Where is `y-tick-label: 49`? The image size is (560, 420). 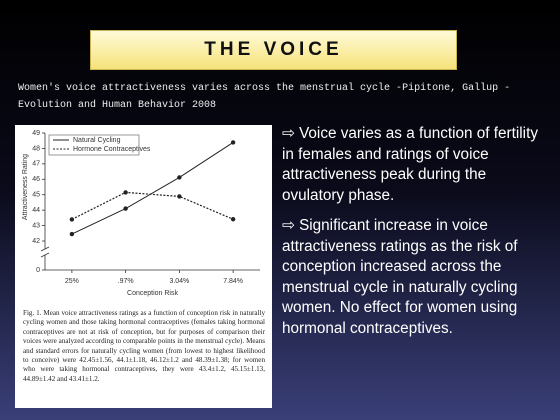
y-tick-label: 49 is located at coordinates (36, 133).